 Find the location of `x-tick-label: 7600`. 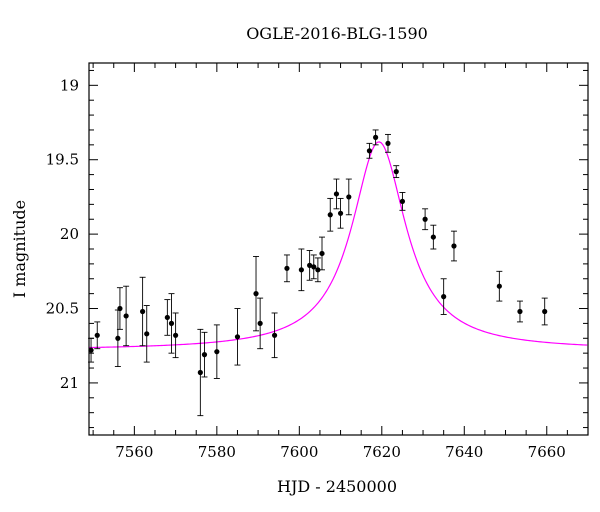

x-tick-label: 7600 is located at coordinates (299, 452).